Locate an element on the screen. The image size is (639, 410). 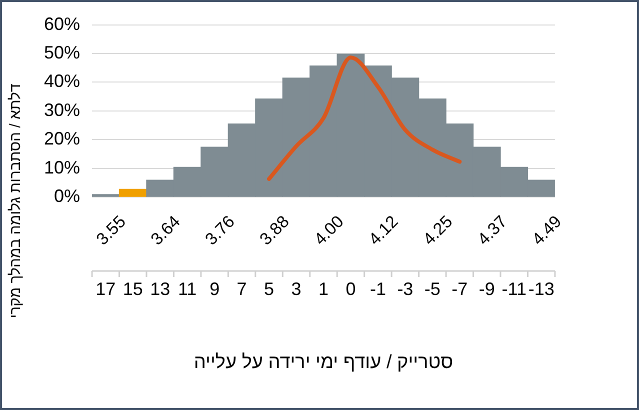
x-tick-label: 0 is located at coordinates (351, 288).